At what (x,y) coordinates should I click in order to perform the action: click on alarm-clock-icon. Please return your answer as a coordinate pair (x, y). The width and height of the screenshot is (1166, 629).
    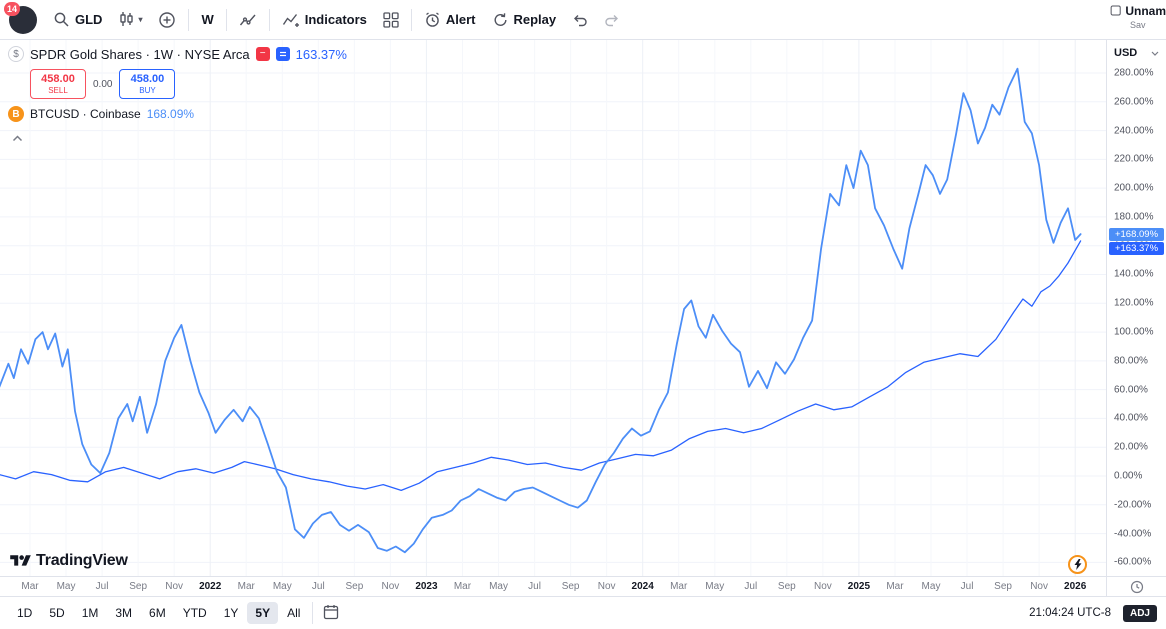
    Looking at the image, I should click on (432, 19).